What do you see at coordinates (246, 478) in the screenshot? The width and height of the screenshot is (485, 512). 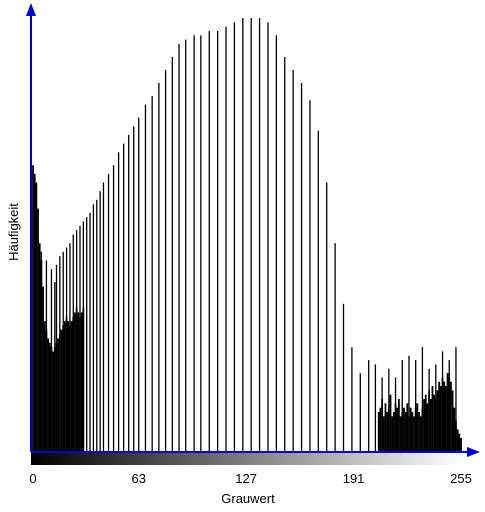 I see `x-tick-label: 127` at bounding box center [246, 478].